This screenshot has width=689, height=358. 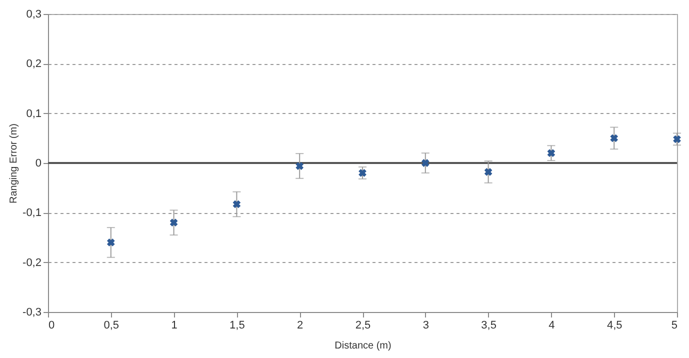 What do you see at coordinates (425, 326) in the screenshot?
I see `x-tick-label: 3` at bounding box center [425, 326].